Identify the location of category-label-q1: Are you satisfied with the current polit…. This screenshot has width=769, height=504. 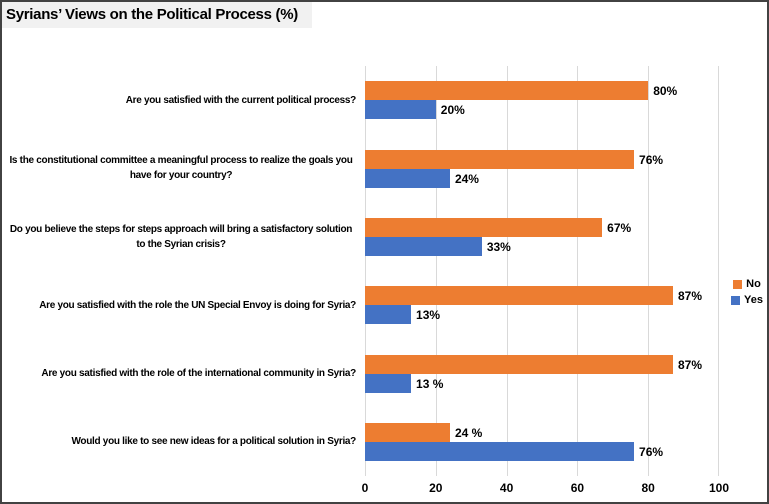
(182, 100).